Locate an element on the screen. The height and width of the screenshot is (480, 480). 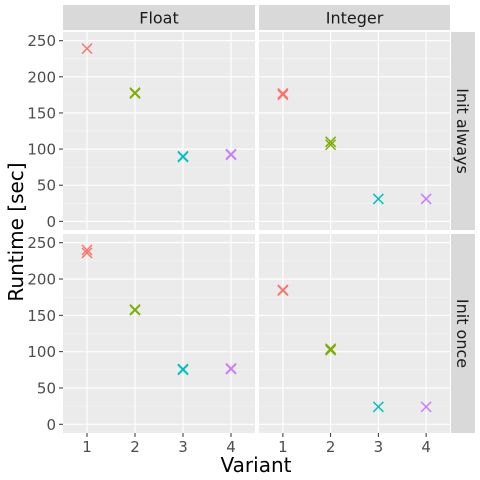
y-axis-title: Runtime [sec] is located at coordinates (16, 231).